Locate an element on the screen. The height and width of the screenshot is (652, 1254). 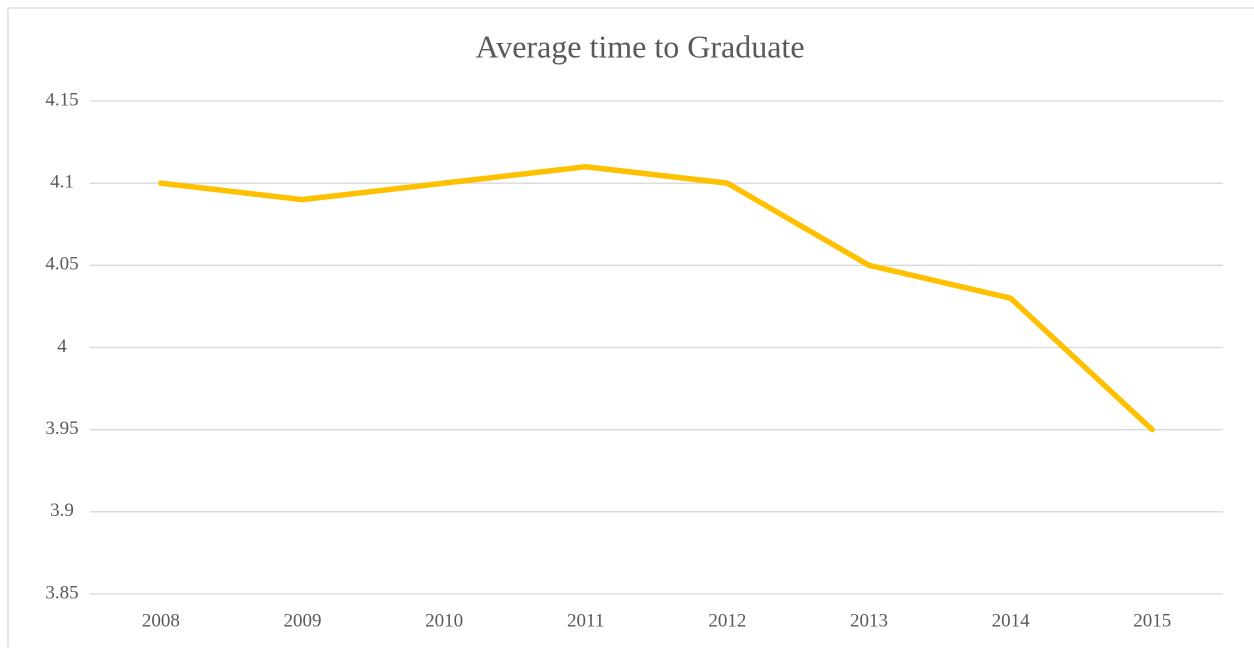
x-tick-label: 2011 is located at coordinates (585, 620).